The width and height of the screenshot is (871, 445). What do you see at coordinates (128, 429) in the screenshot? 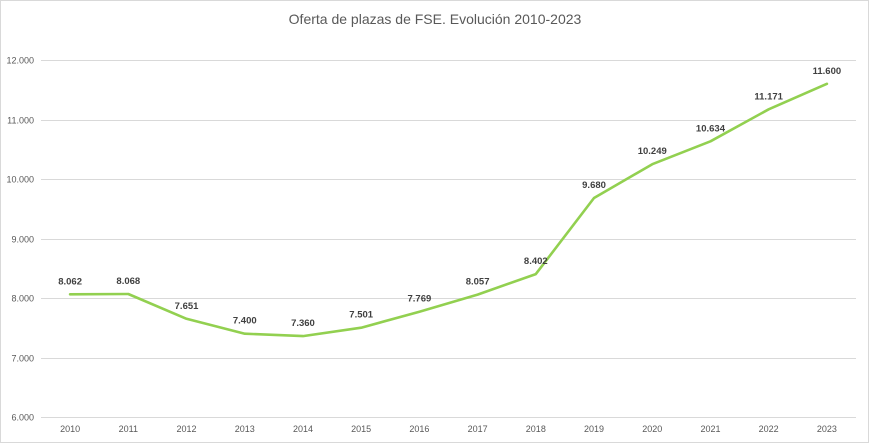
I see `x-tick-label: 2011` at bounding box center [128, 429].